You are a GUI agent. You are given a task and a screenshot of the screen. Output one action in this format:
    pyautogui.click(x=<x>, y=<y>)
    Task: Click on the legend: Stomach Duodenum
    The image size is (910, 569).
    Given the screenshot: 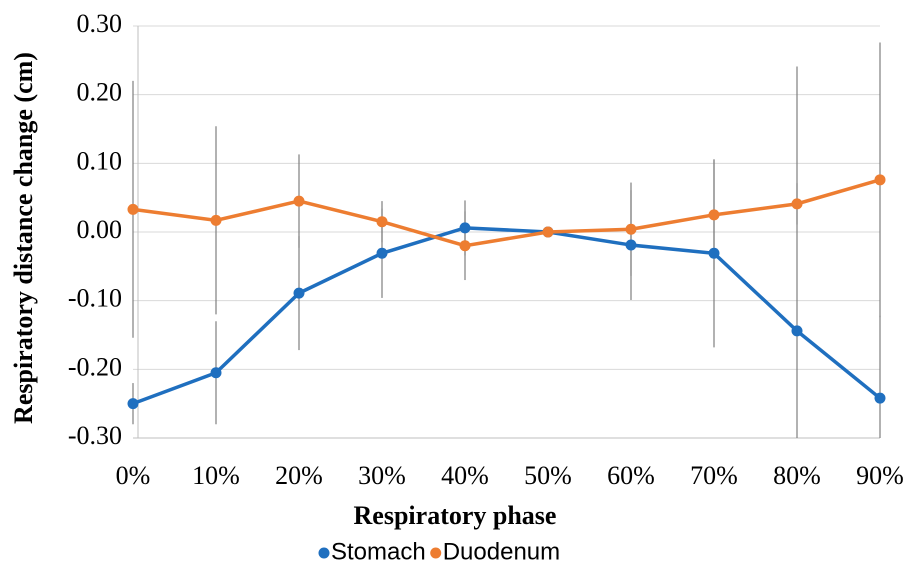 What is the action you would take?
    pyautogui.click(x=439, y=551)
    